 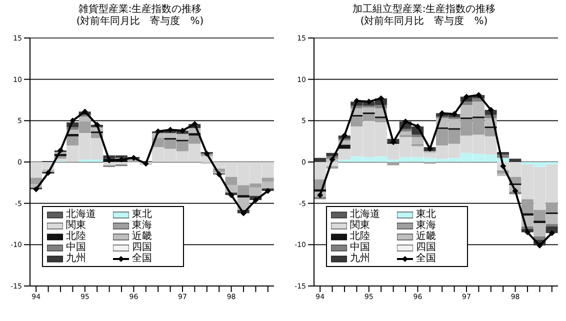 I want to click on chart-title: 加工組立型産業:生産指数の推移, so click(x=424, y=10).